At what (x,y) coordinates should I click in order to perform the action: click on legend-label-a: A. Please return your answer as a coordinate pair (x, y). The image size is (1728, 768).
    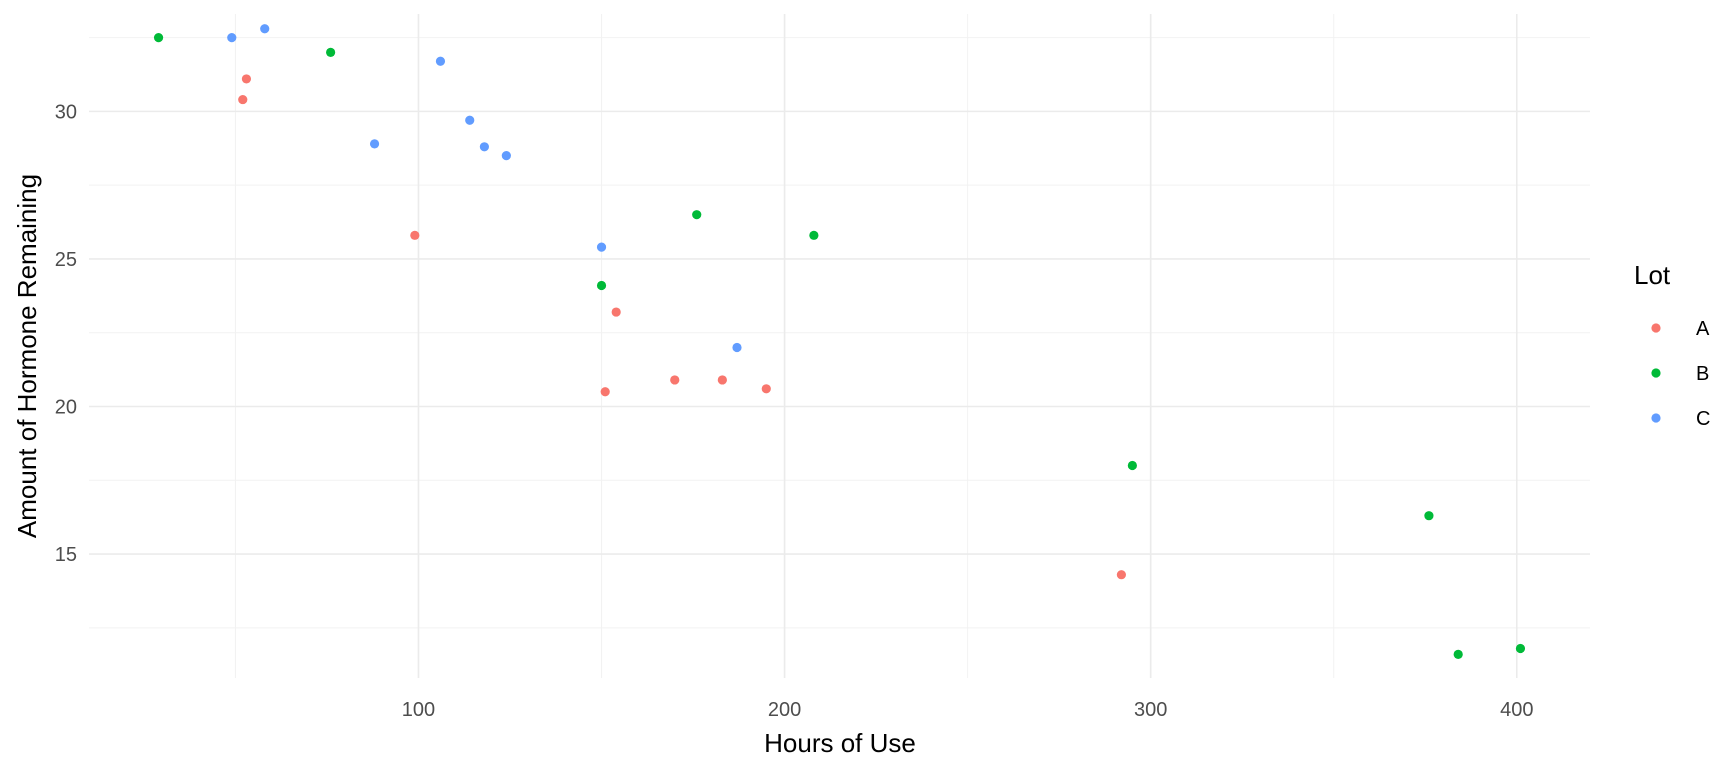
    Looking at the image, I should click on (1703, 329).